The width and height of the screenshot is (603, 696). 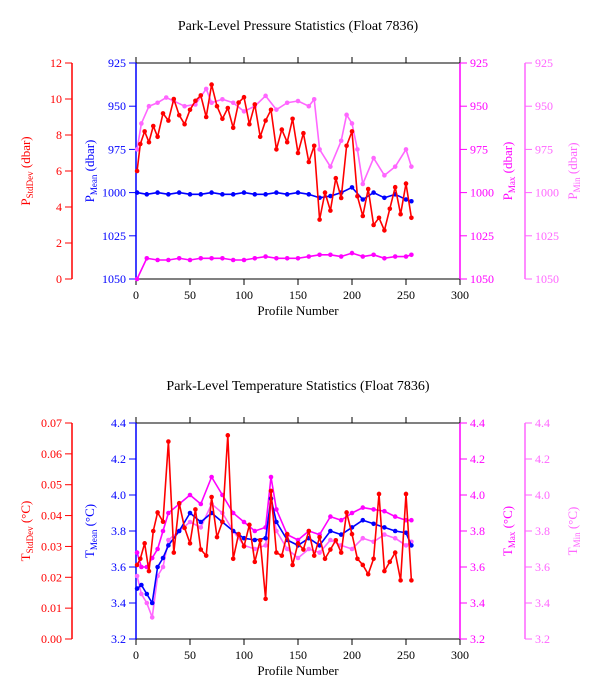 What do you see at coordinates (118, 531) in the screenshot?
I see `mean-tick-label: 3.8` at bounding box center [118, 531].